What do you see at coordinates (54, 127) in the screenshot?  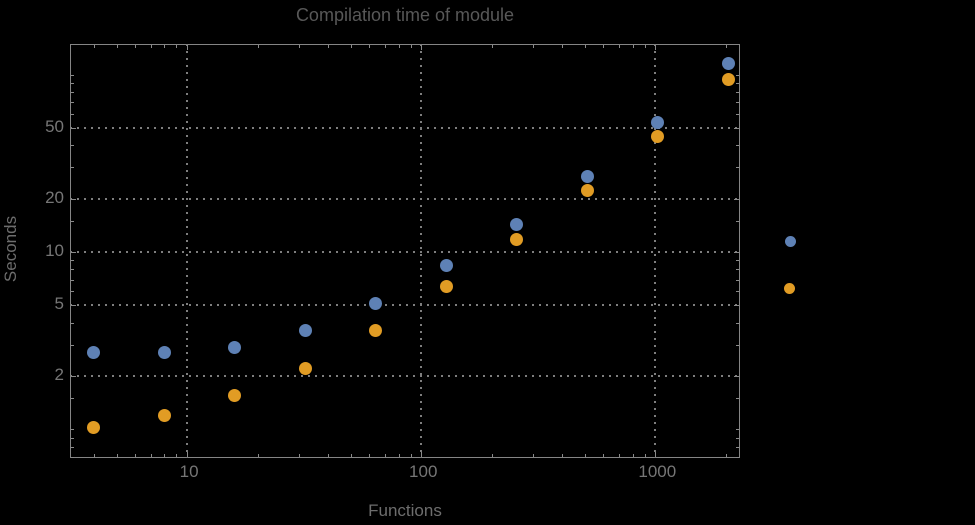 I see `y-tick-label-50: 50` at bounding box center [54, 127].